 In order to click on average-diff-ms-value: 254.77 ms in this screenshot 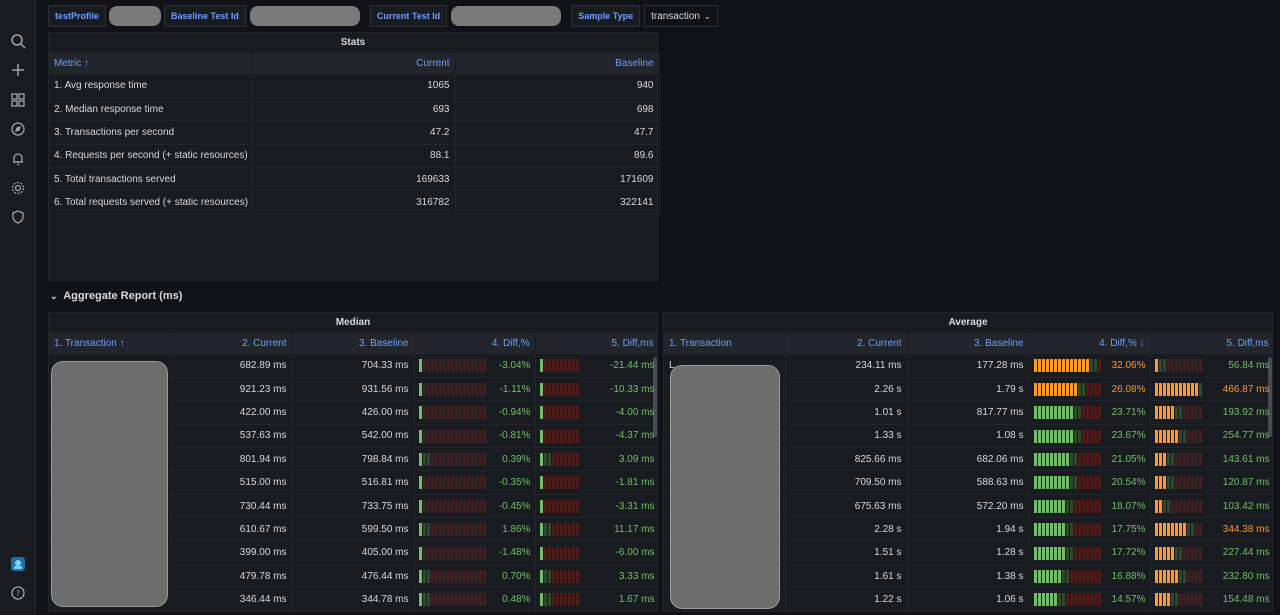, I will do `click(1246, 436)`.